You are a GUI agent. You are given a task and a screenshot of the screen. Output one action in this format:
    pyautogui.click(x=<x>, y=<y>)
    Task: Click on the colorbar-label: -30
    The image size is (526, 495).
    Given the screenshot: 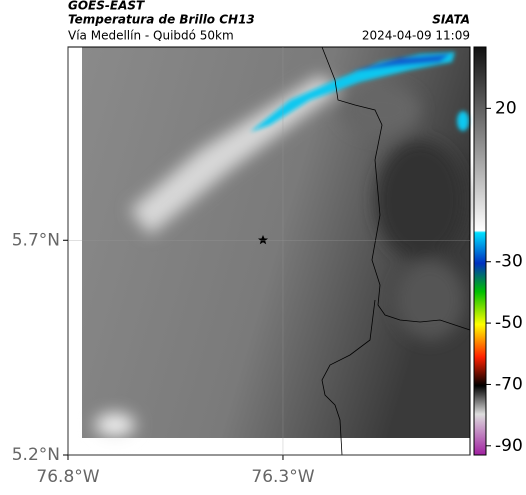 What is the action you would take?
    pyautogui.click(x=509, y=262)
    